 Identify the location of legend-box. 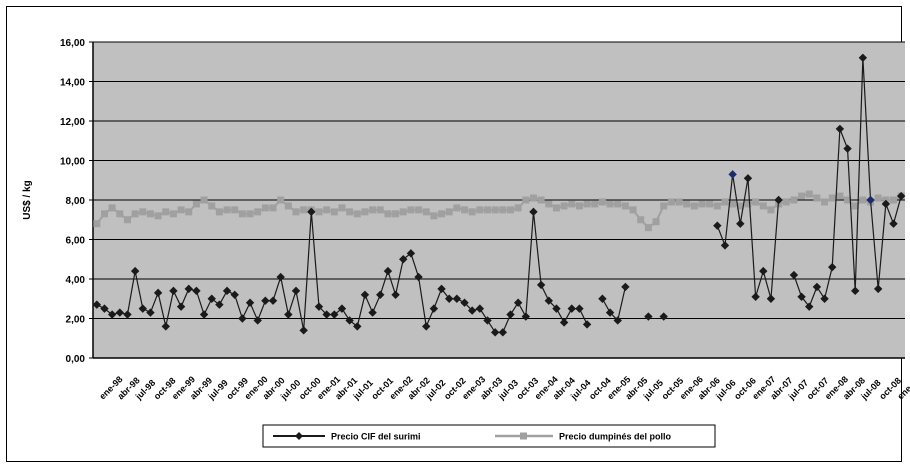
(489, 436).